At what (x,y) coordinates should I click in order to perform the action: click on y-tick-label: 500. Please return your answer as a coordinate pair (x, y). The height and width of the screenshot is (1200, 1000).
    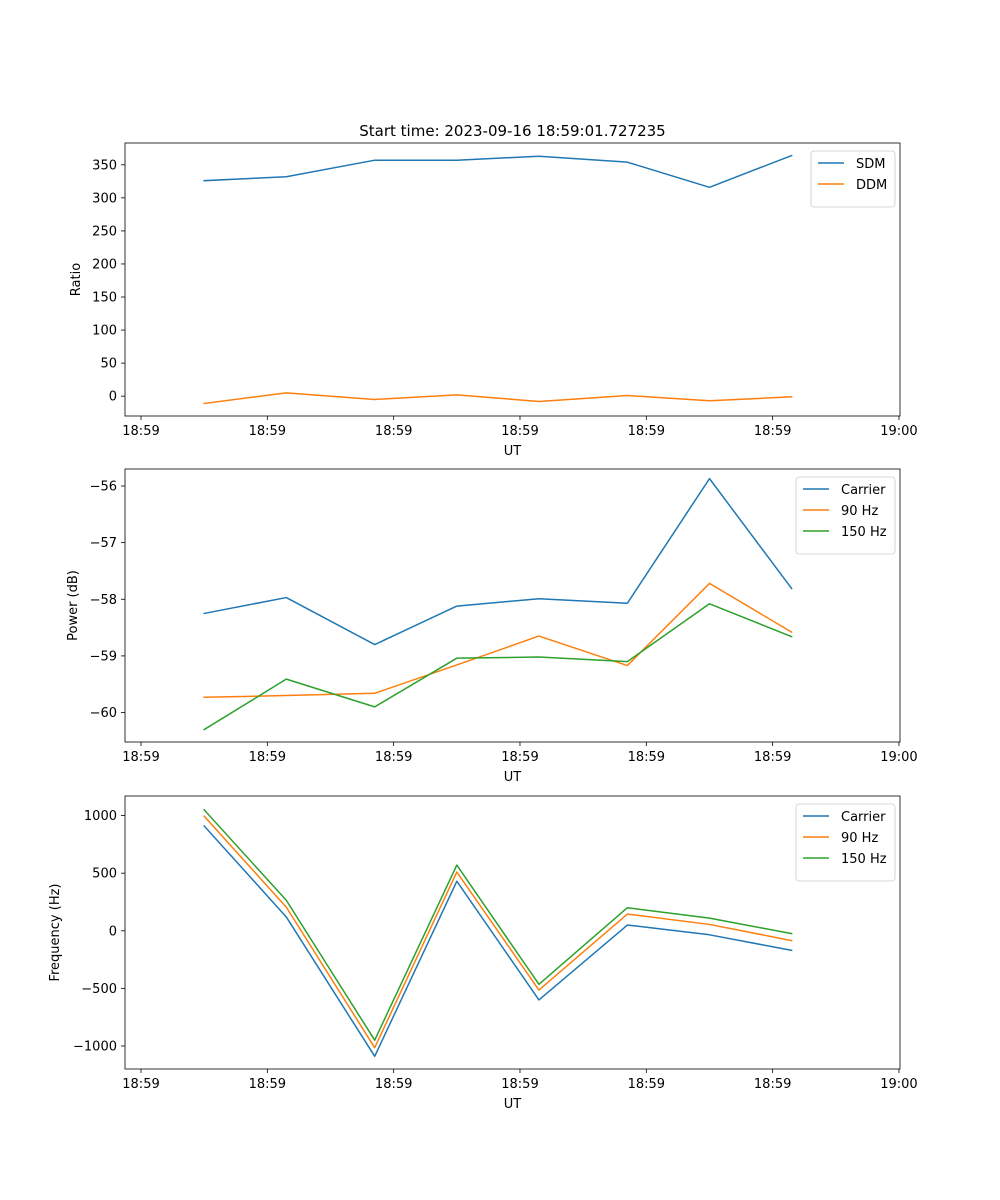
    Looking at the image, I should click on (104, 874).